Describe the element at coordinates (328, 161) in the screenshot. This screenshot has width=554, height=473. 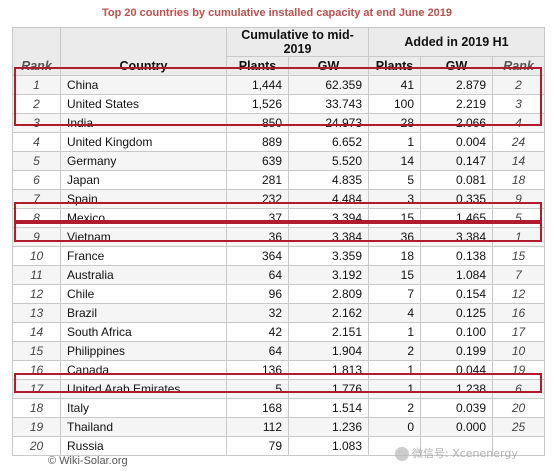
I see `gw-cell: 5.520` at that location.